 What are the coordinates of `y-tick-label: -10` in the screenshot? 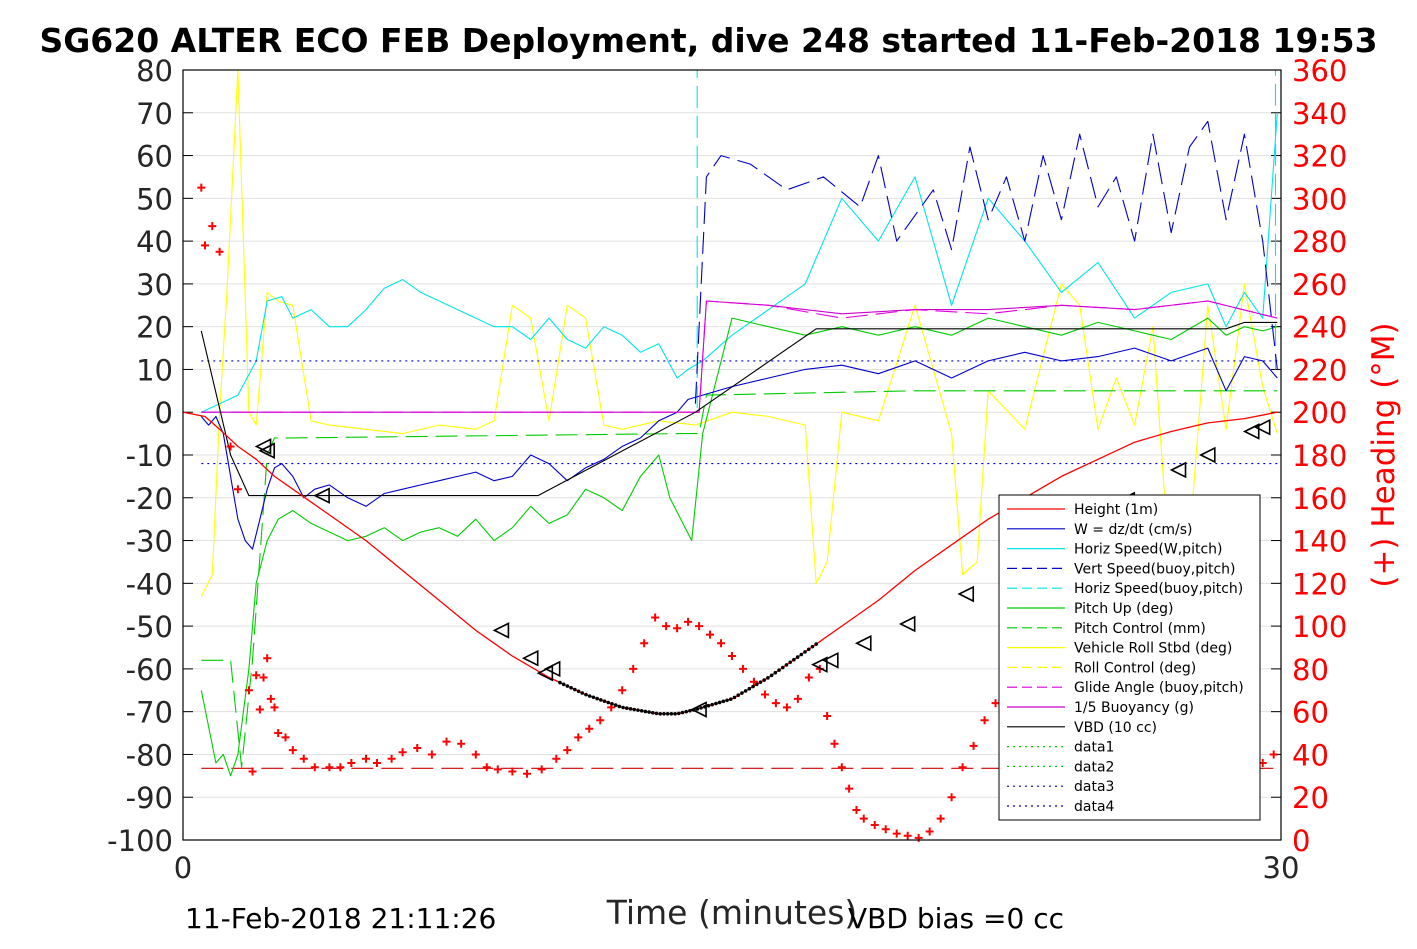 It's located at (149, 456).